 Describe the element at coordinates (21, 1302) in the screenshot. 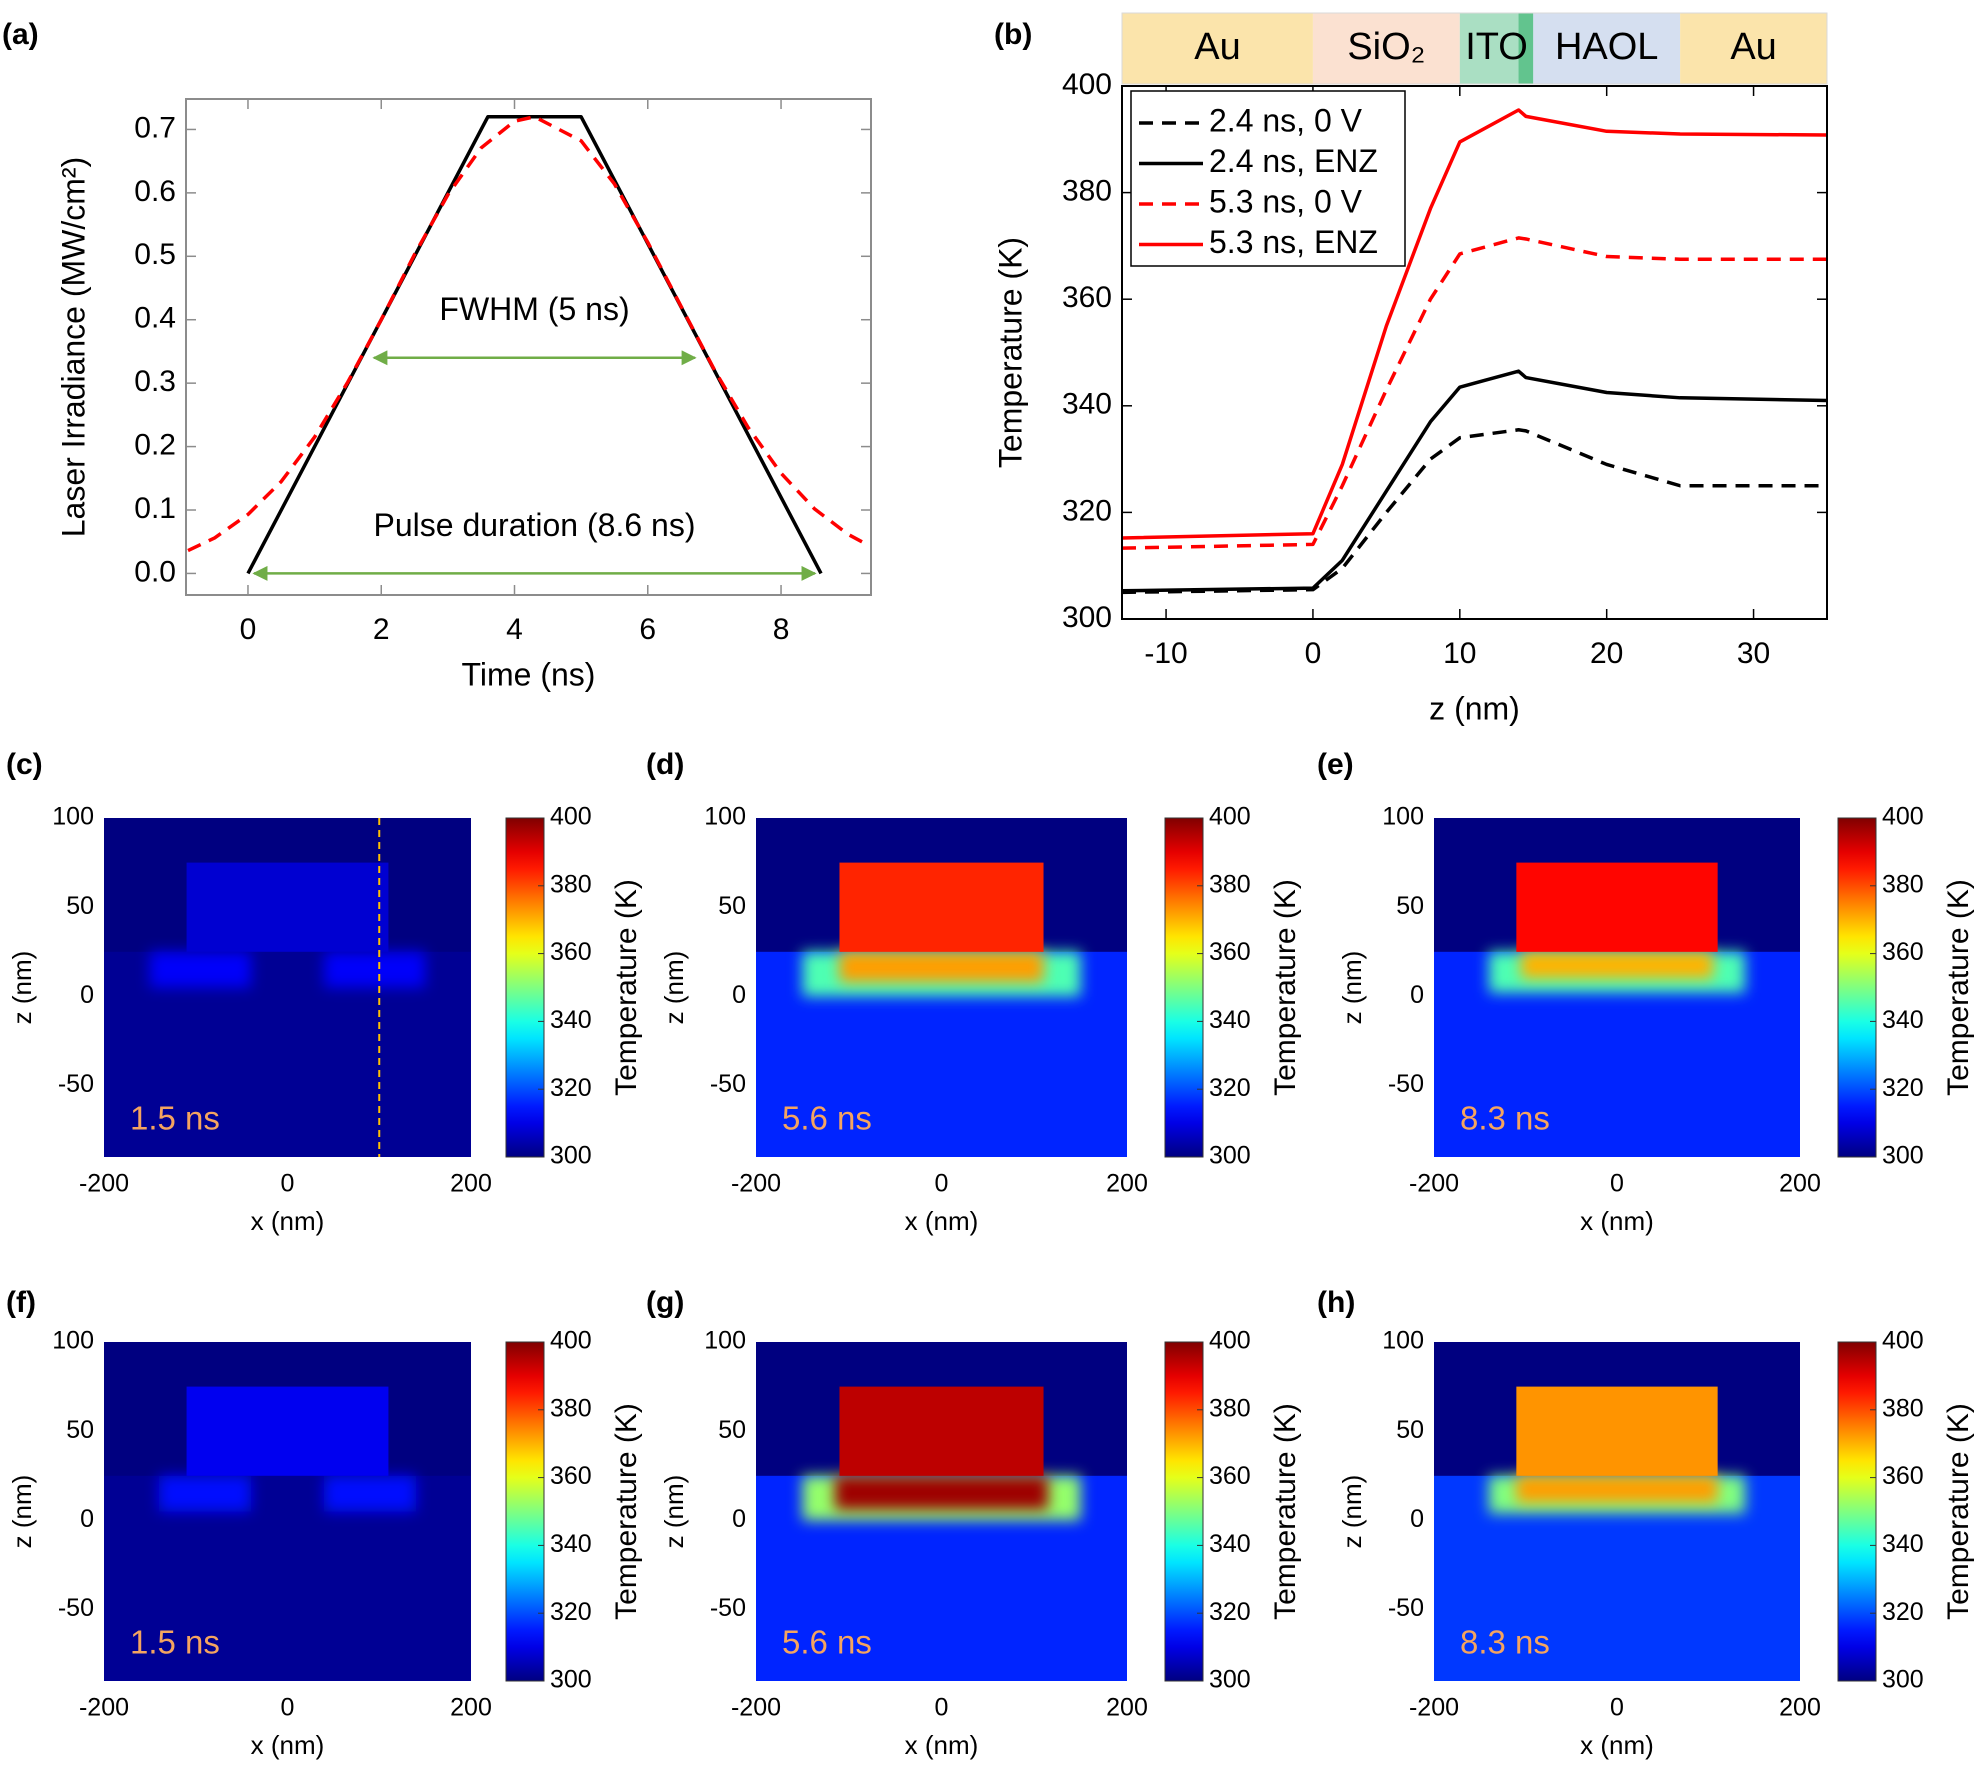

I see `panel-label: (f)` at that location.